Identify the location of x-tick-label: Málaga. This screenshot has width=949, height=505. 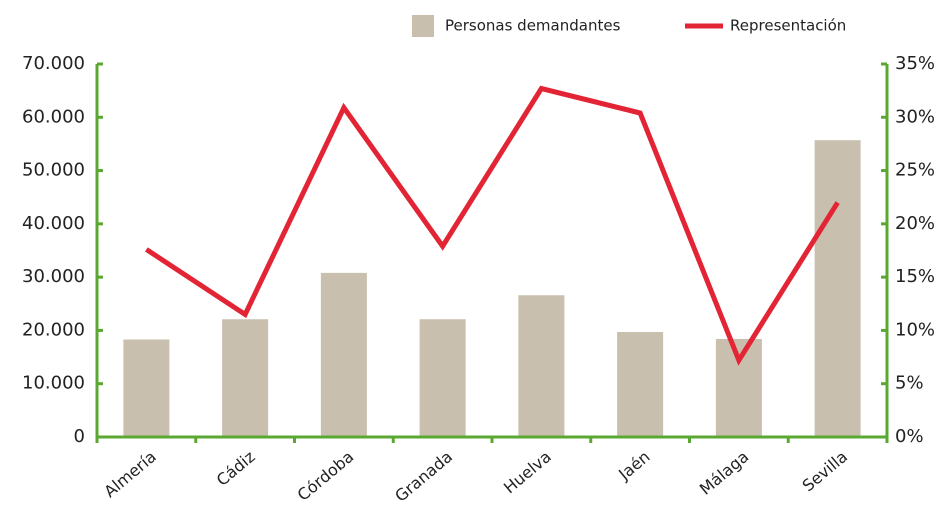
(724, 473).